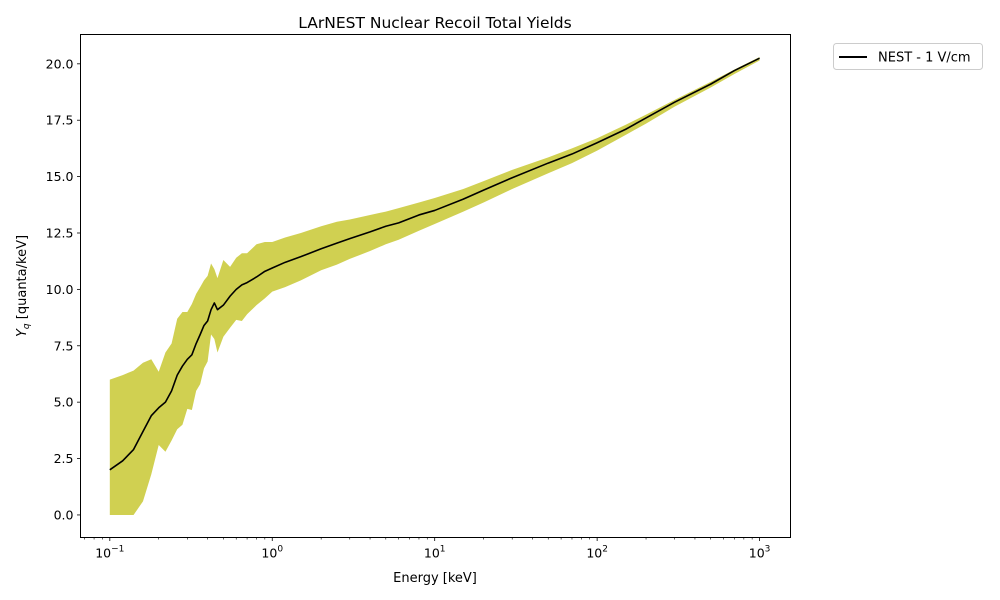 The width and height of the screenshot is (1000, 600). What do you see at coordinates (60, 289) in the screenshot?
I see `y-tick-label: 10.0` at bounding box center [60, 289].